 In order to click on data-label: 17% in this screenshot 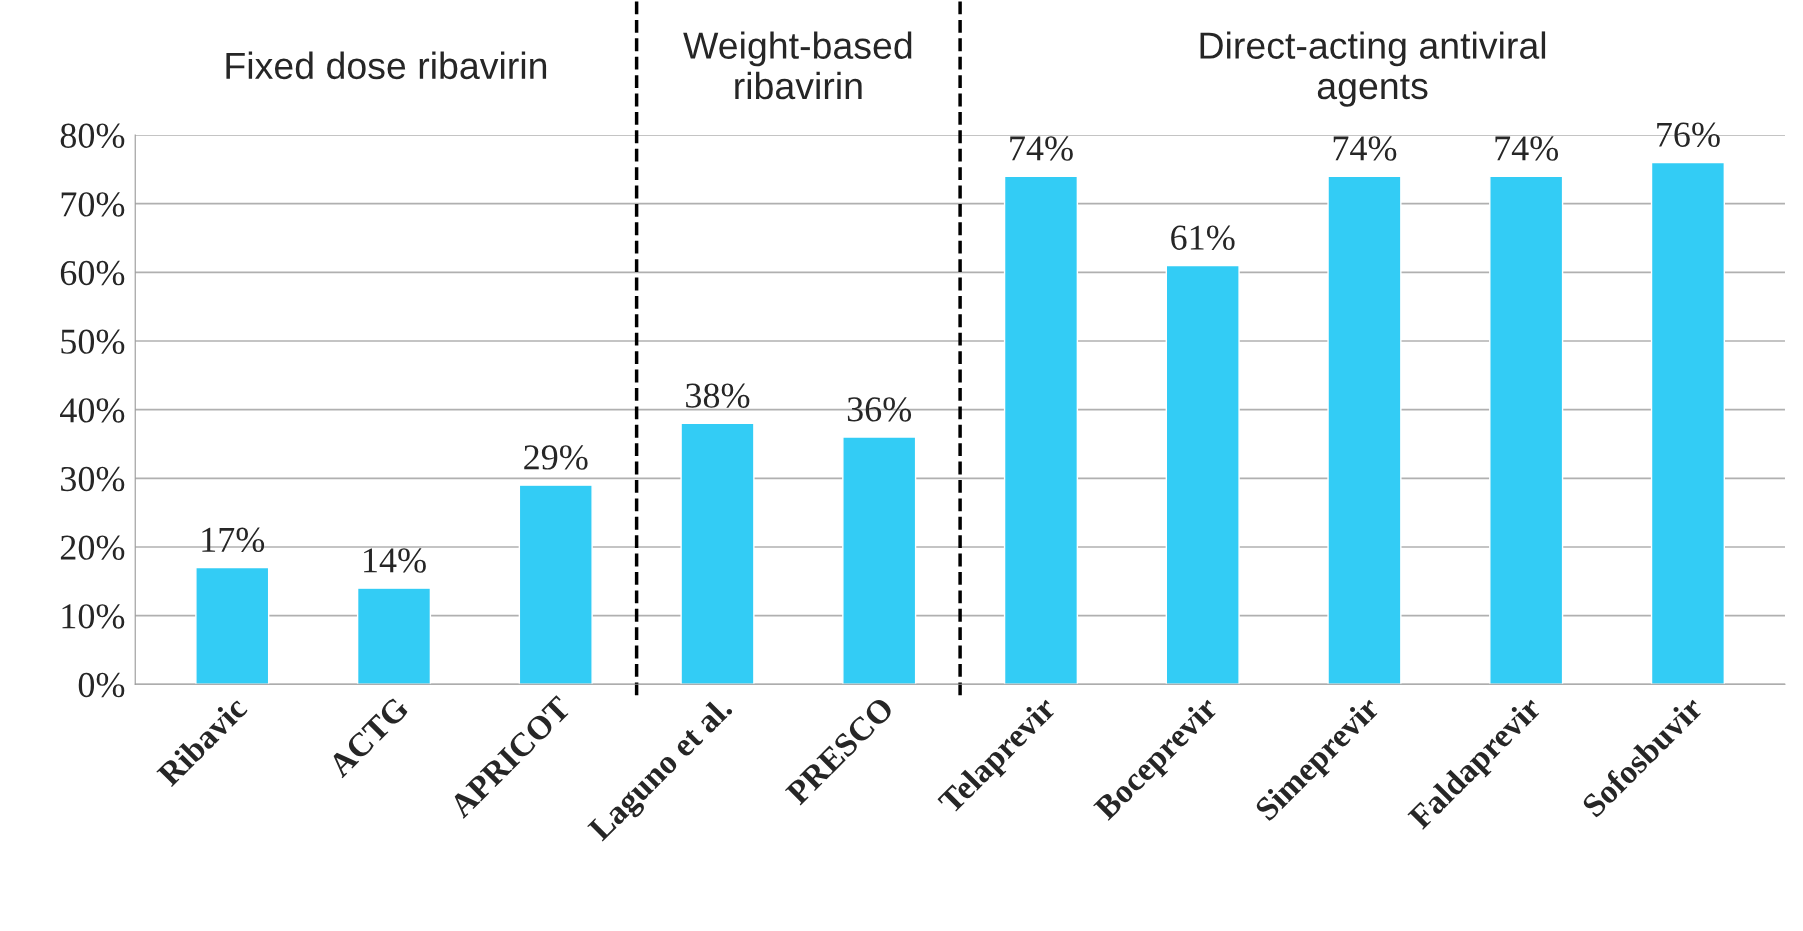, I will do `click(233, 540)`.